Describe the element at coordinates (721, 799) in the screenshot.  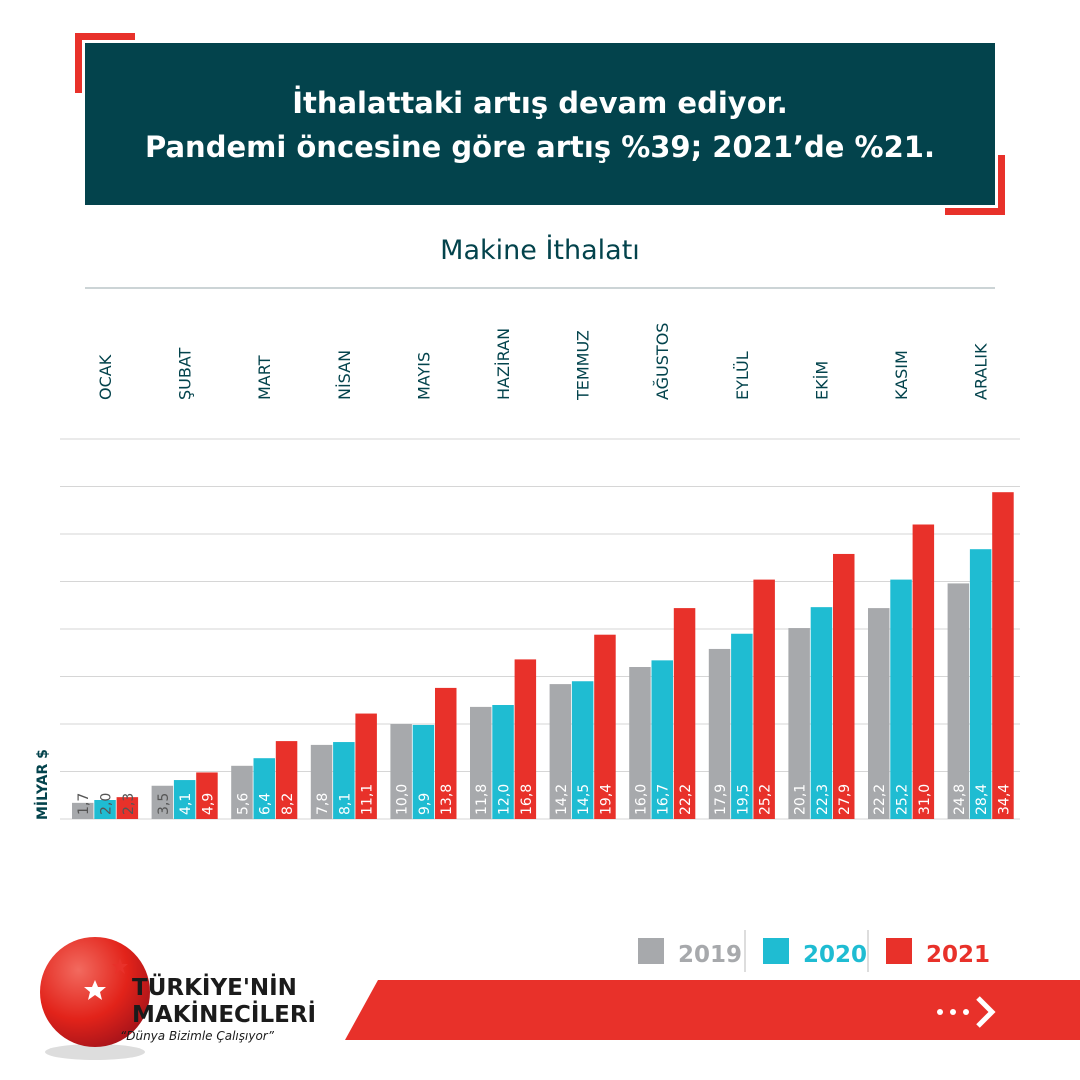
I see `value-label: 17,9` at that location.